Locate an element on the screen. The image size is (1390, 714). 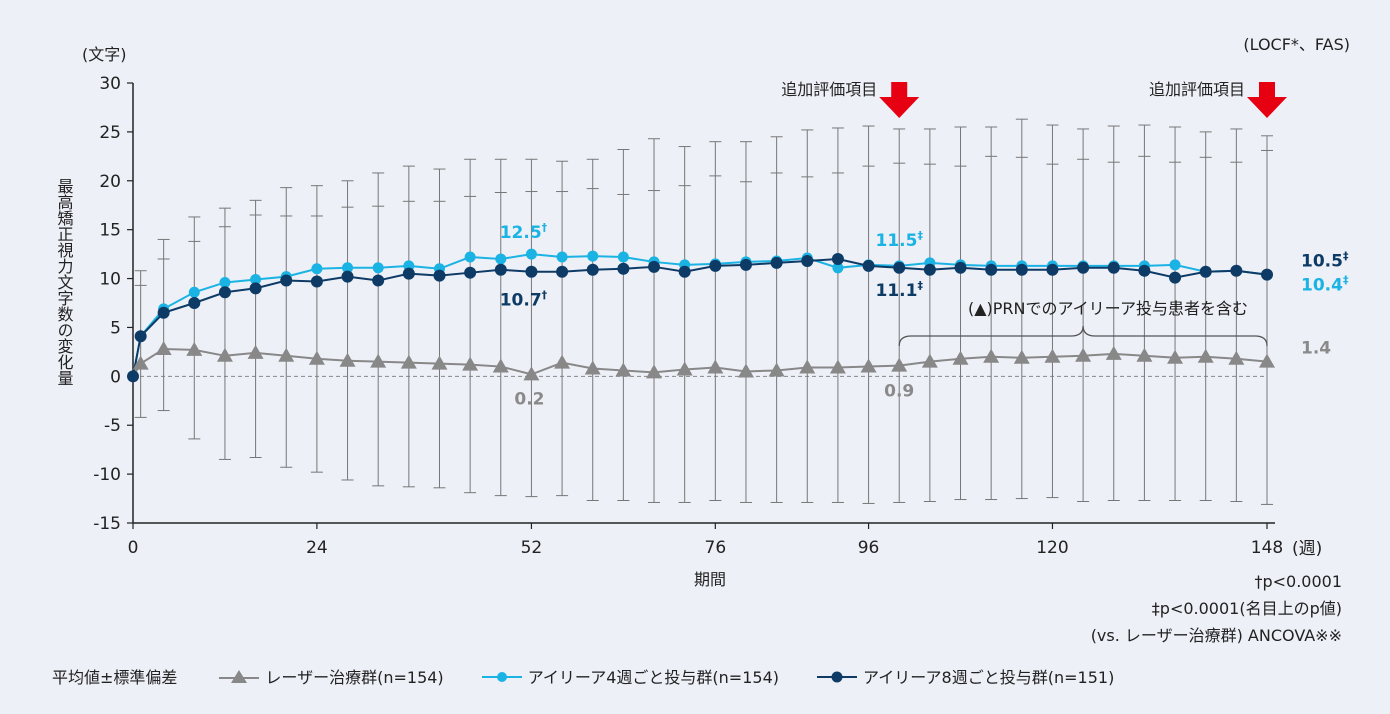
data-label: 11.5‡ is located at coordinates (899, 240).